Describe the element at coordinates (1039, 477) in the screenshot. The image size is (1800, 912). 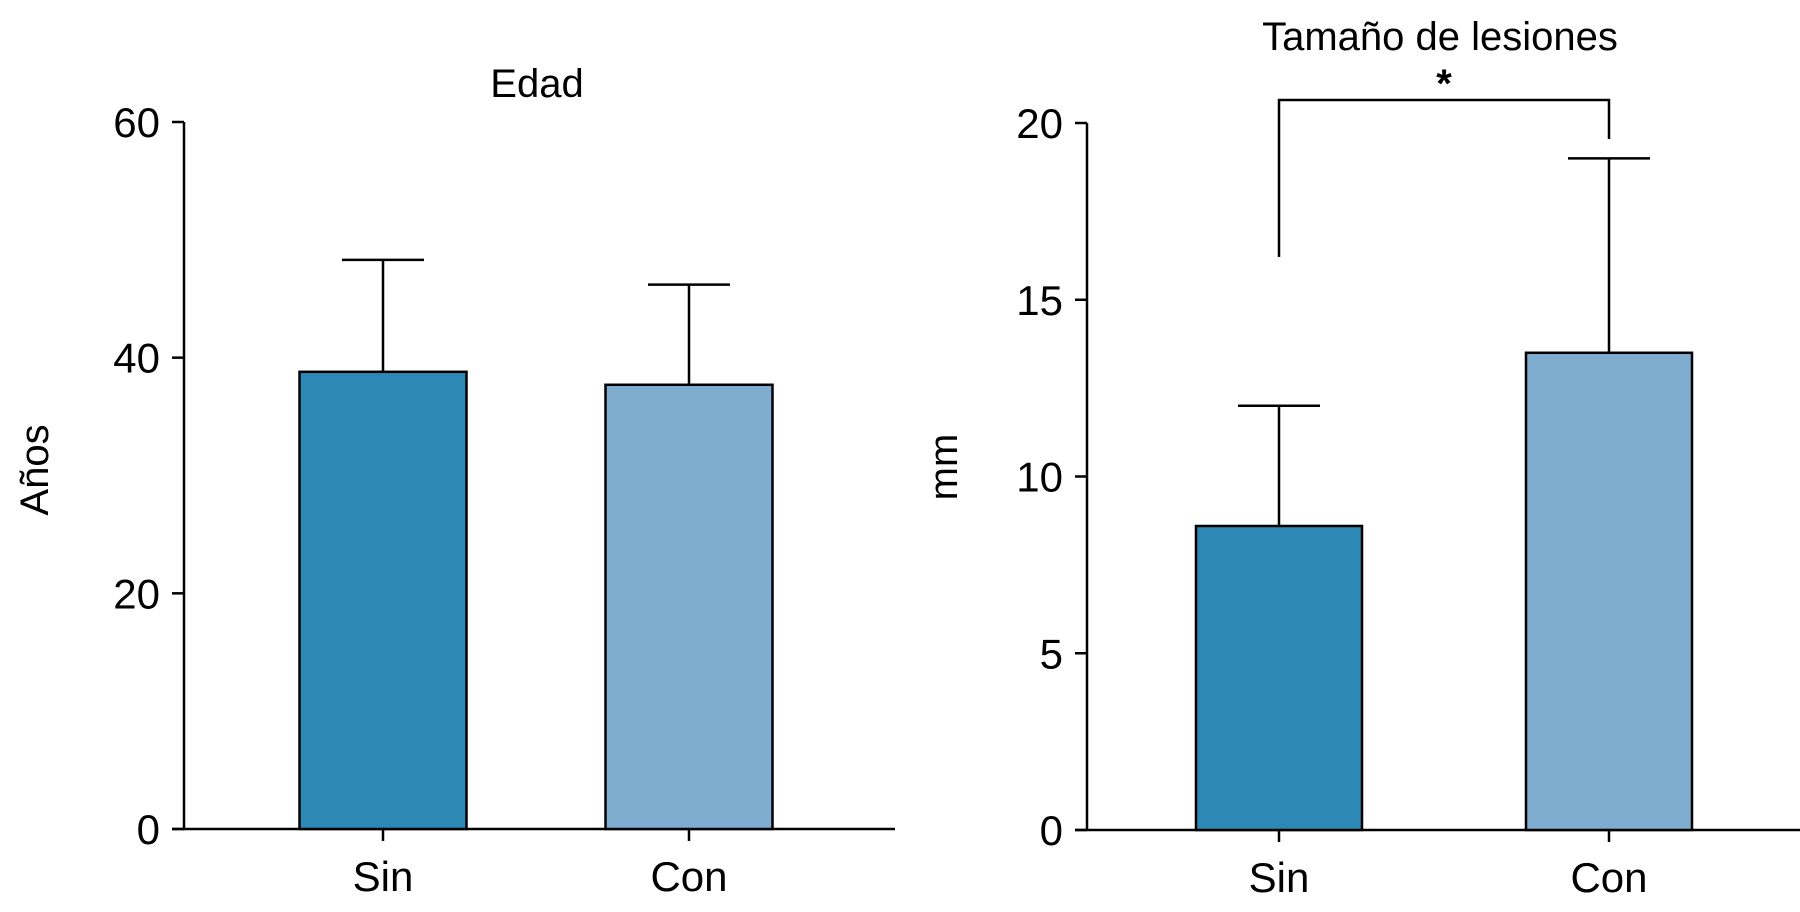
I see `y-tick-label: 10` at that location.